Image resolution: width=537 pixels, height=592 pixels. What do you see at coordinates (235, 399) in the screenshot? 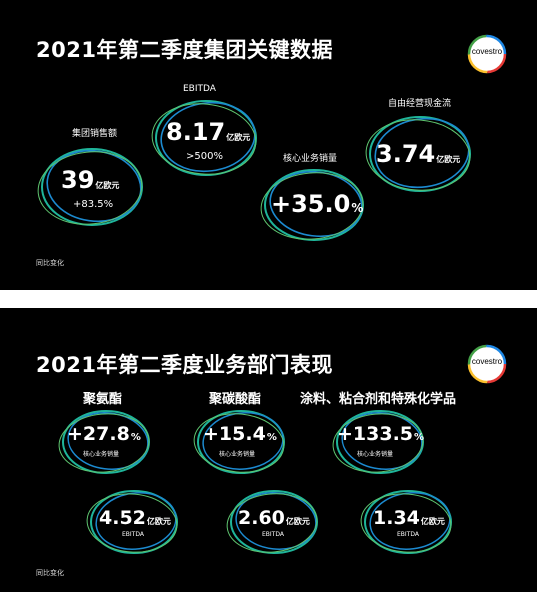
I see `segment-name-pc: 聚碳酸酯` at bounding box center [235, 399].